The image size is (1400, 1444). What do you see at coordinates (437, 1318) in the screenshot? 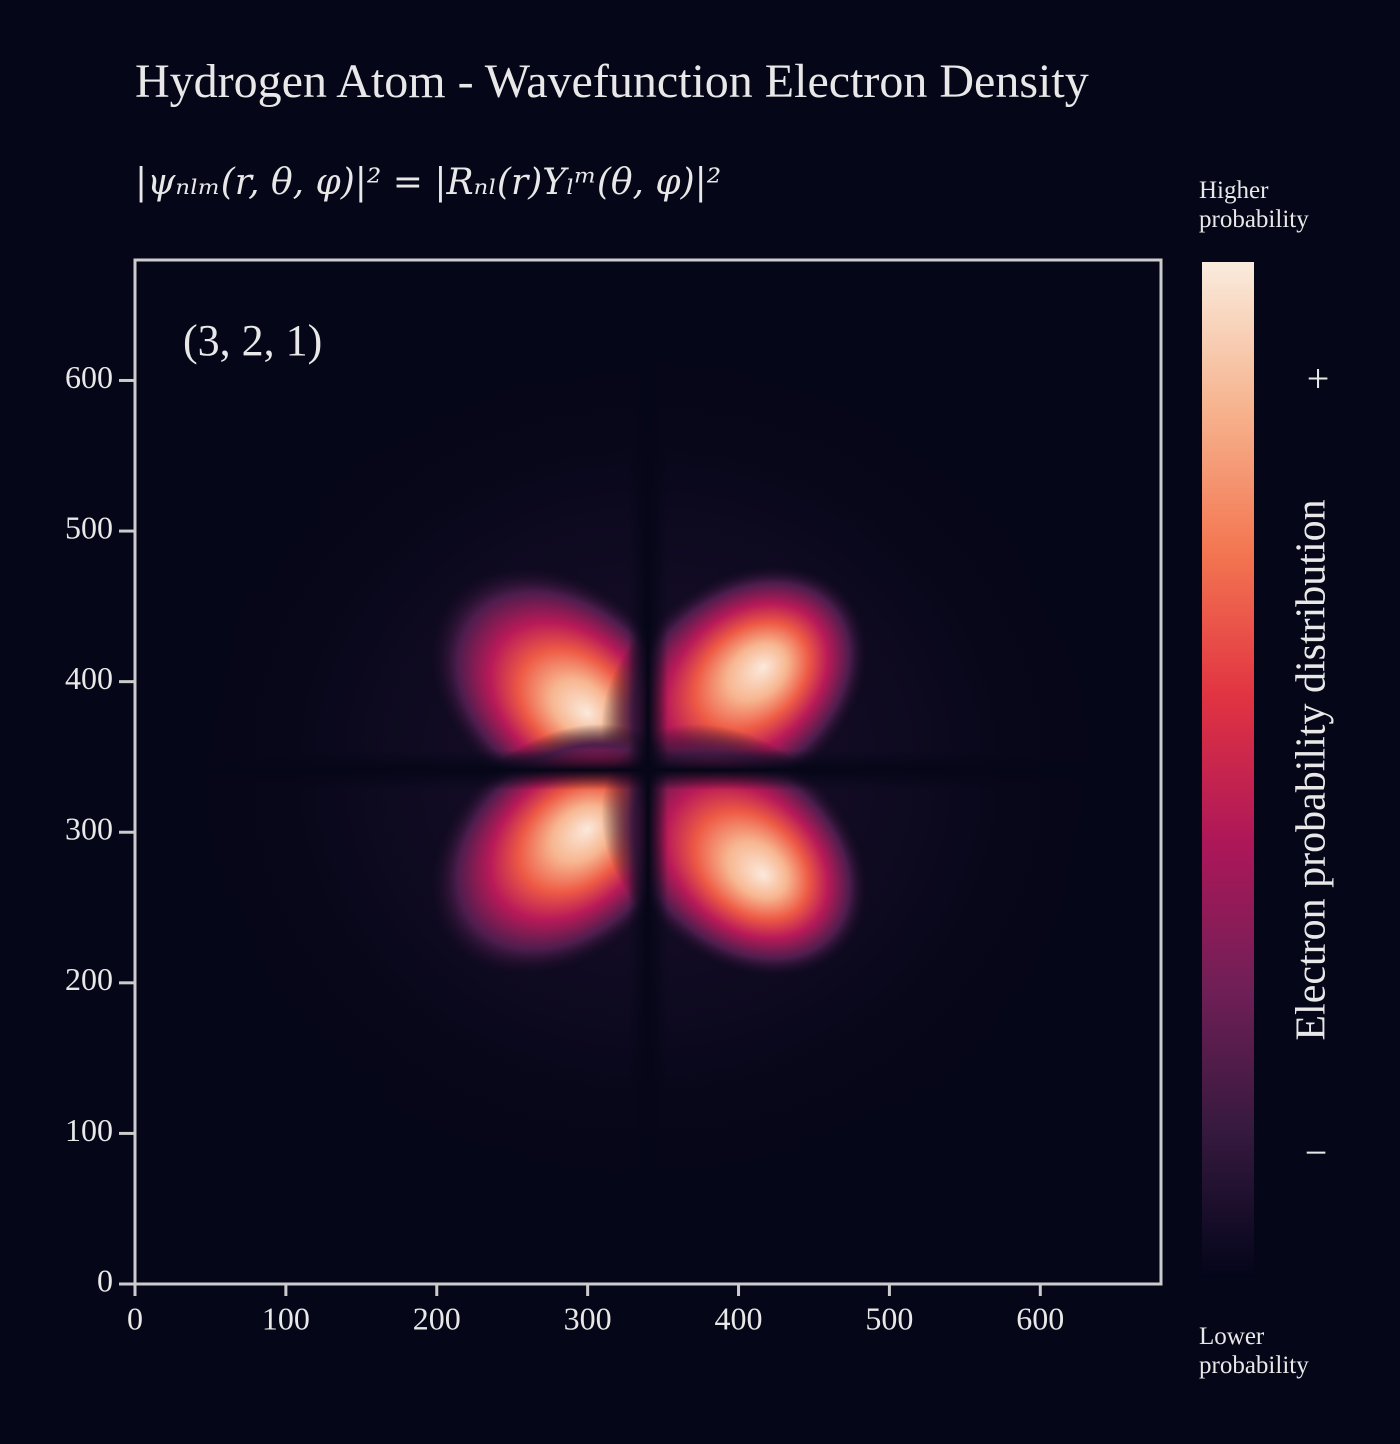
I see `x-tick-label: 200` at bounding box center [437, 1318].